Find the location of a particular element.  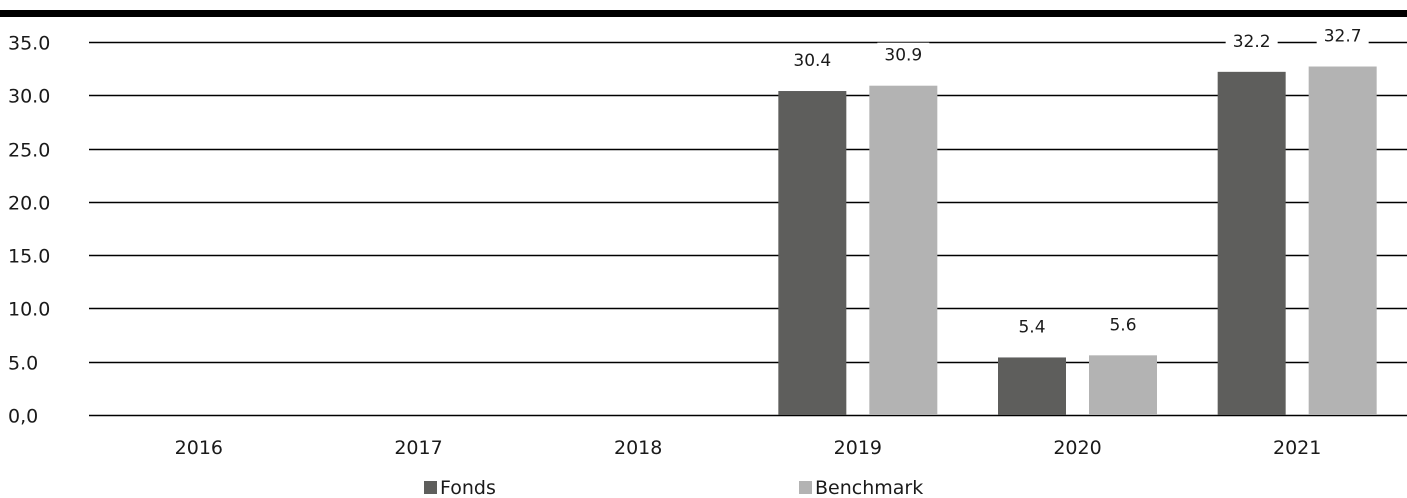

top-border is located at coordinates (703, 13).